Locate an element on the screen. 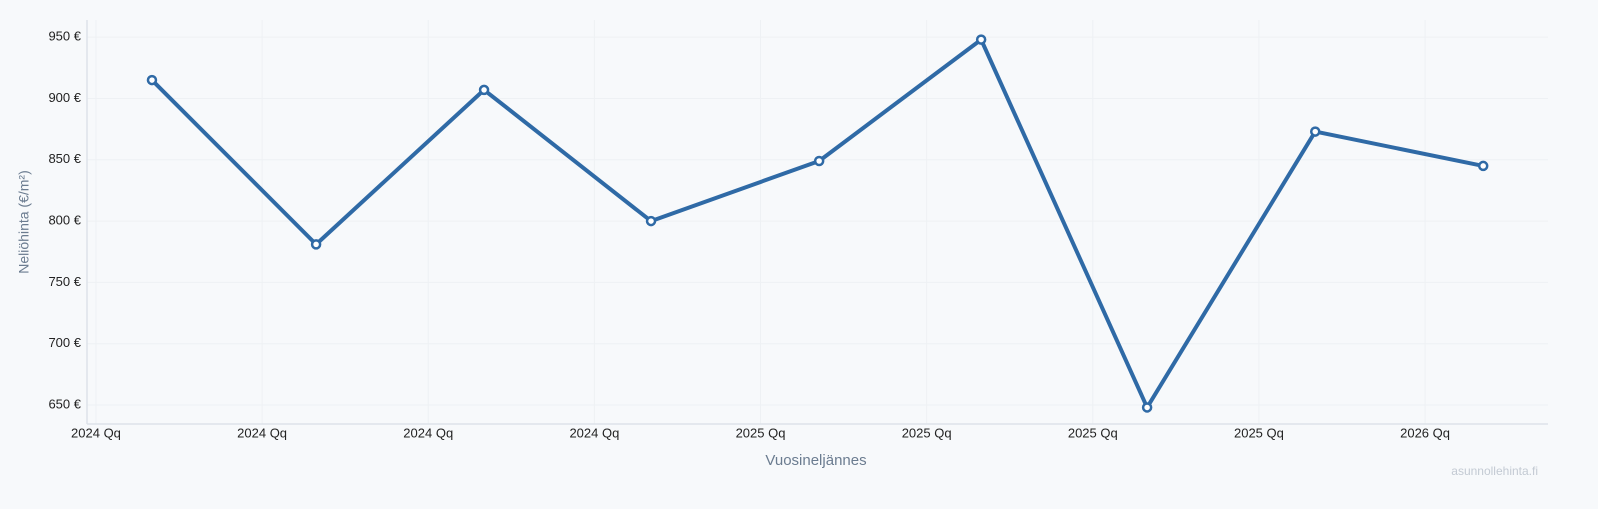 The width and height of the screenshot is (1598, 509). y-tick-label: 800 € is located at coordinates (64, 220).